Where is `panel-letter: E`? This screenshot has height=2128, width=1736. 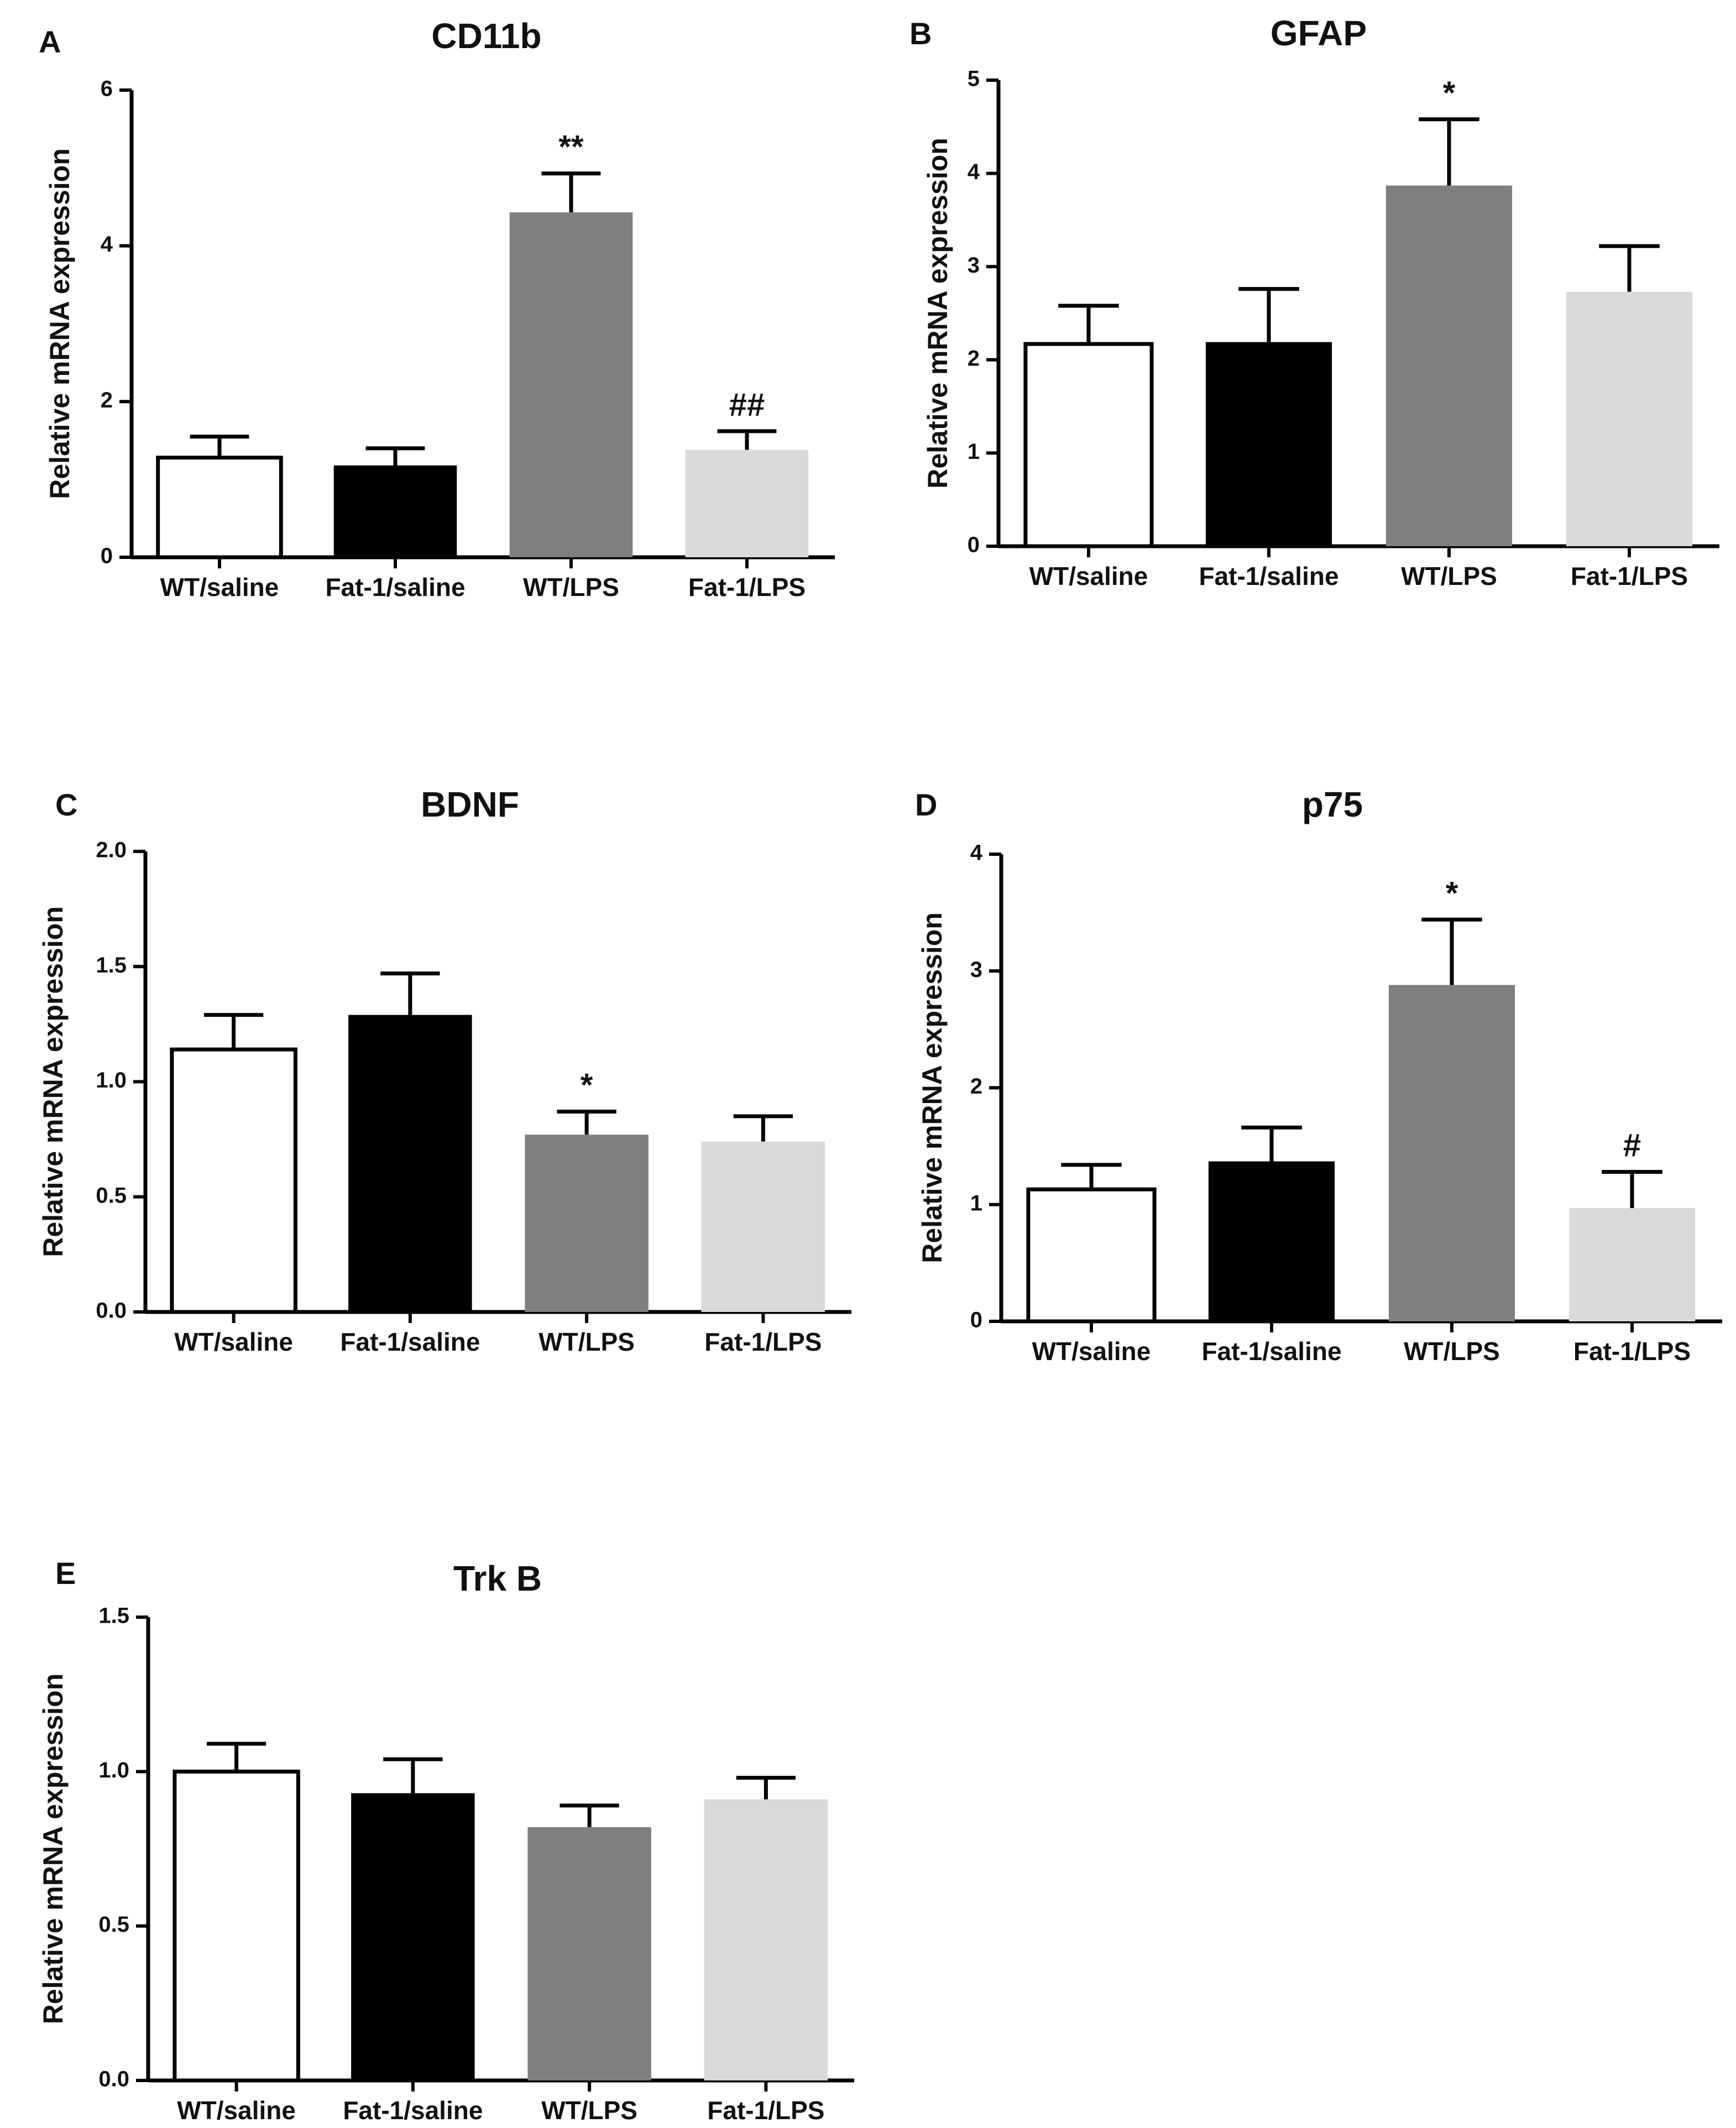
panel-letter: E is located at coordinates (65, 1574).